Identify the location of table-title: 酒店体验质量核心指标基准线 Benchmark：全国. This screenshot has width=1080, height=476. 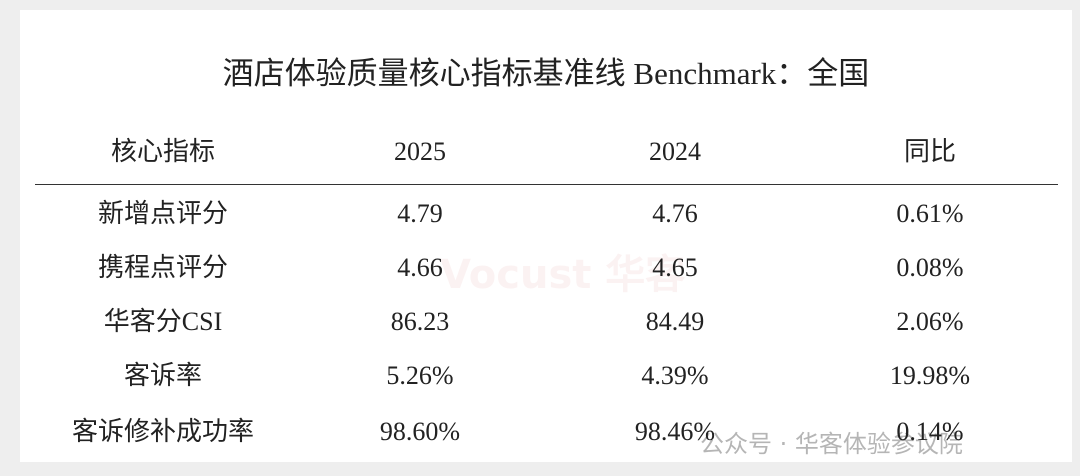
(546, 73).